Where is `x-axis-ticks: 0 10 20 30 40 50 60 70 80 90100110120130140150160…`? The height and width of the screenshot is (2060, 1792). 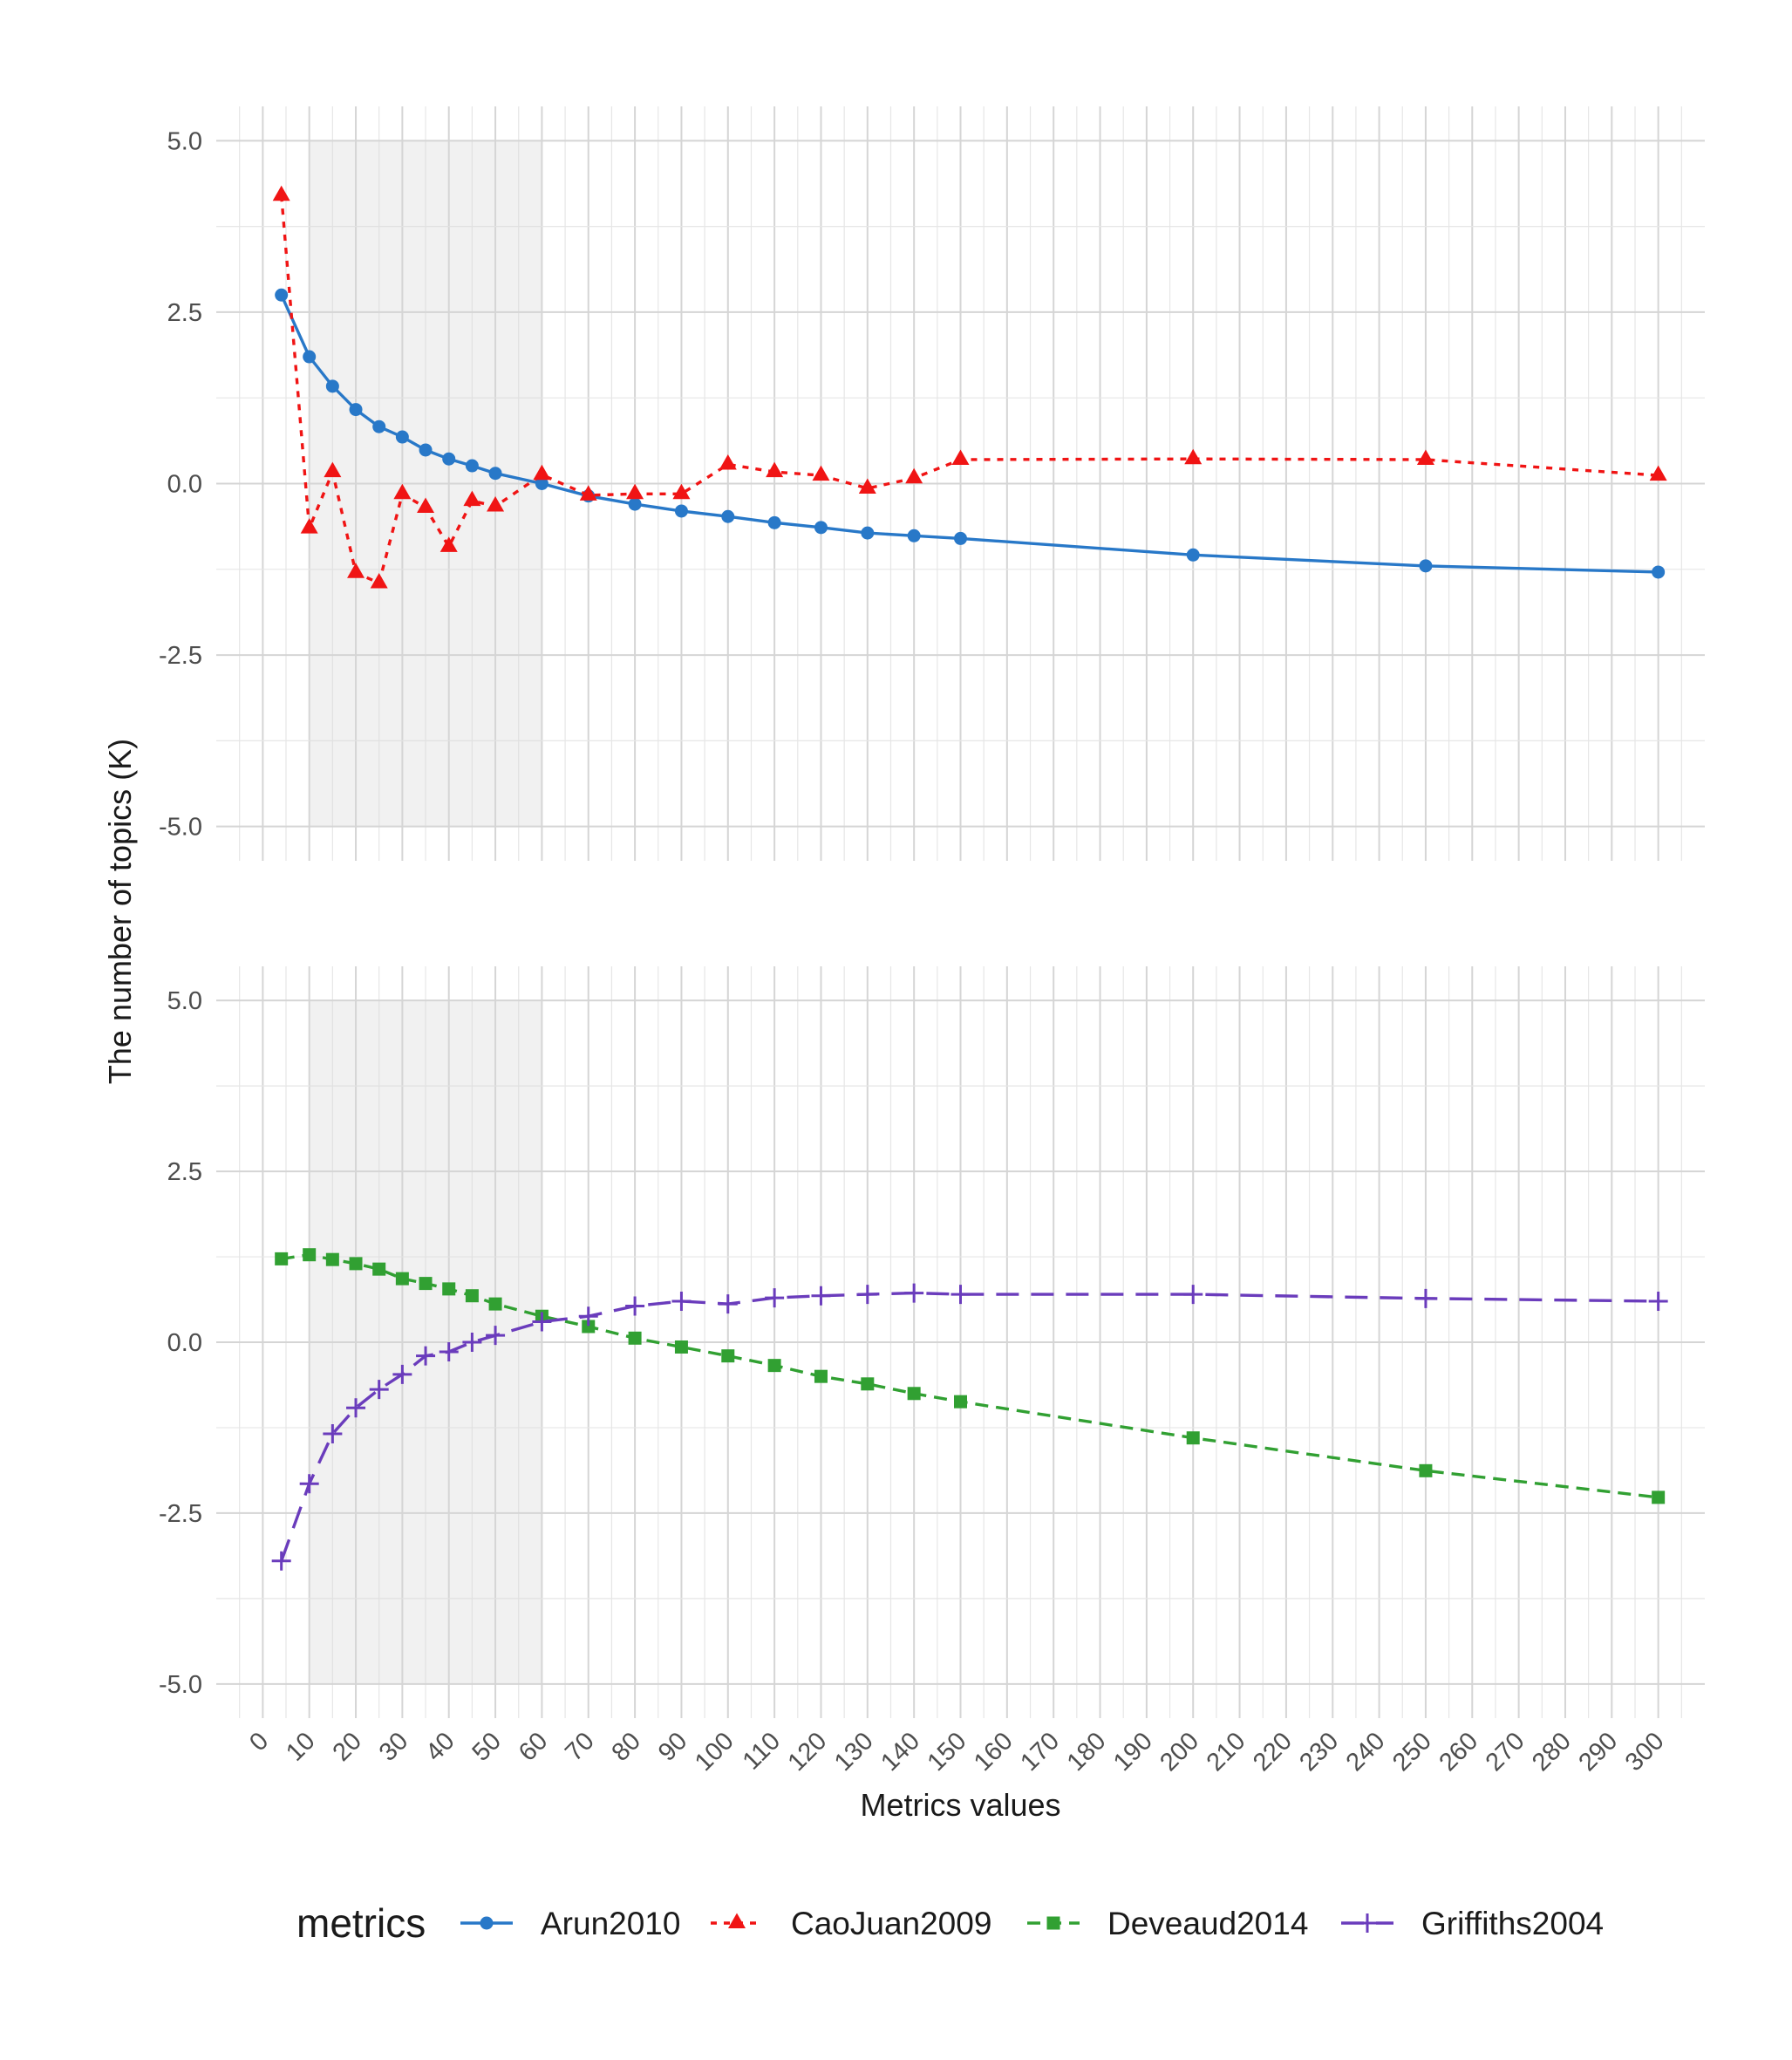
x-axis-ticks: 0 10 20 30 40 50 60 70 80 90100110120130140150160… is located at coordinates (956, 1752).